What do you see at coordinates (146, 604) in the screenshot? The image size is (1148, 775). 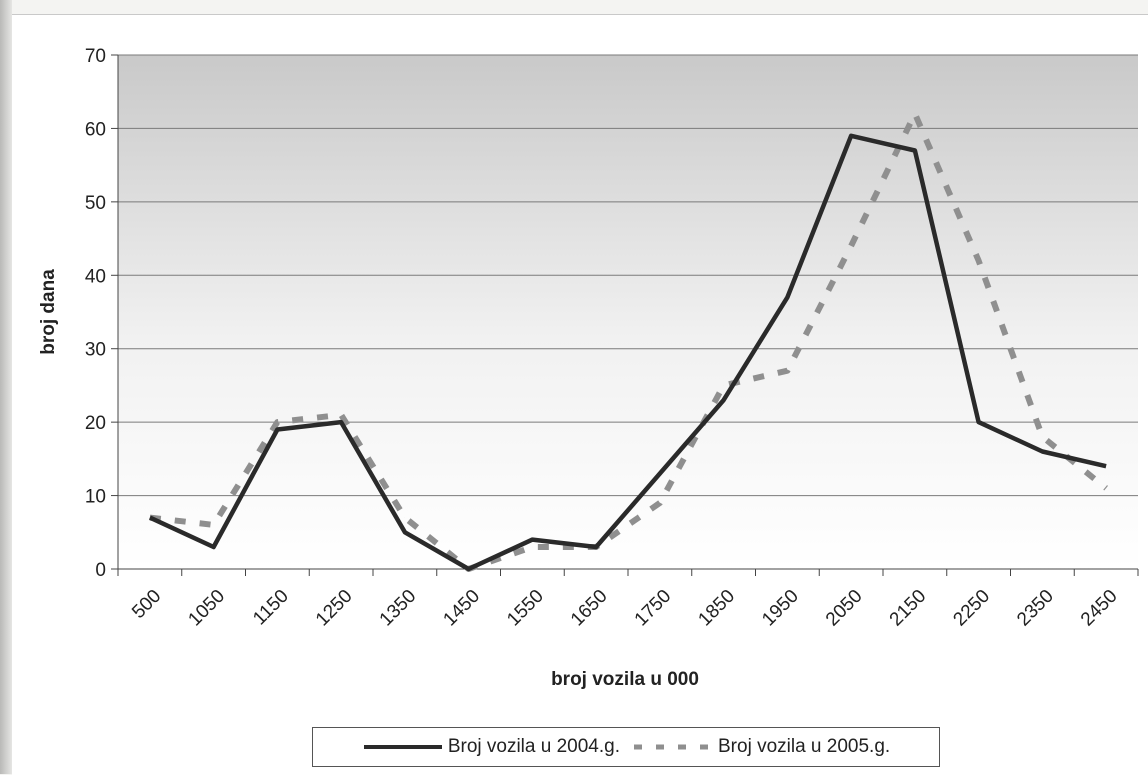 I see `x-tick-label: 500` at bounding box center [146, 604].